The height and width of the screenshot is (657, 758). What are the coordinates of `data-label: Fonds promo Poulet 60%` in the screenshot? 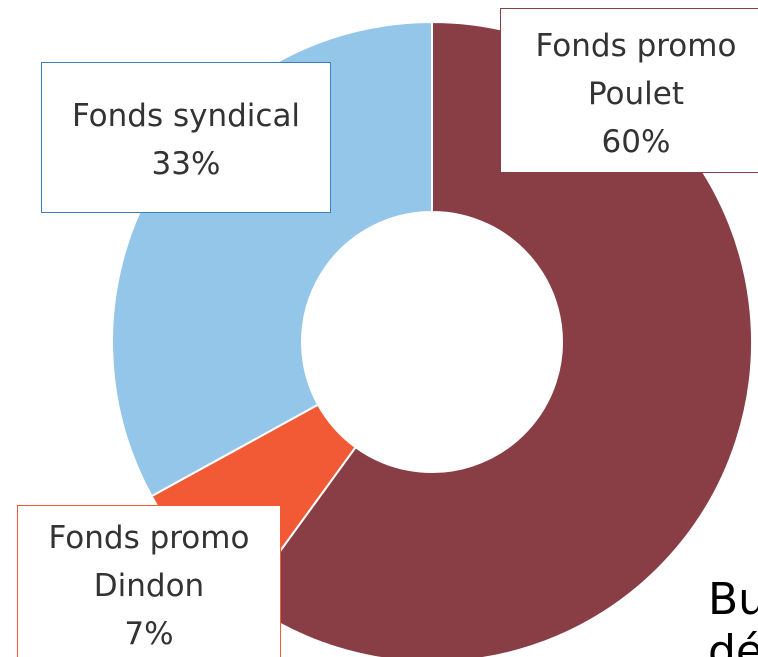 It's located at (629, 90).